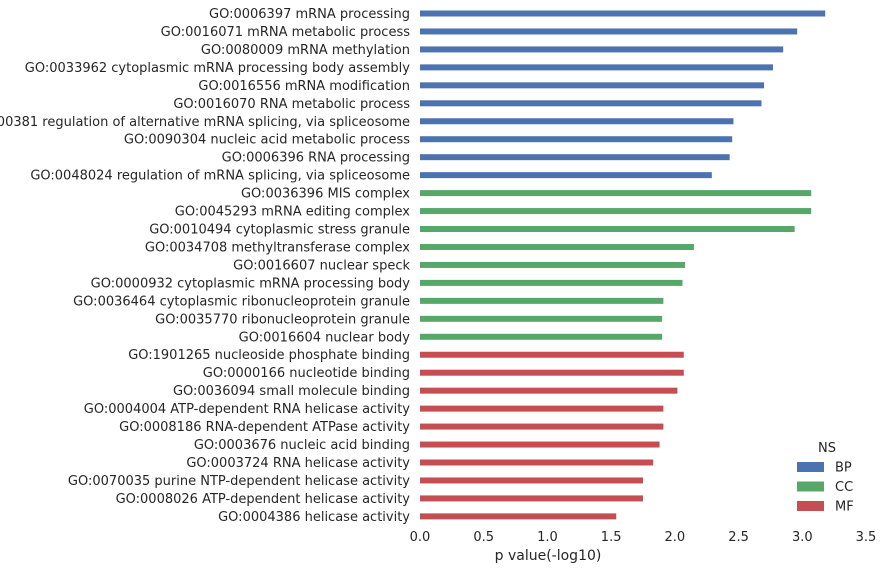 The image size is (882, 570). I want to click on category-label: GO:0035770 ribonucleoprotein granule, so click(282, 319).